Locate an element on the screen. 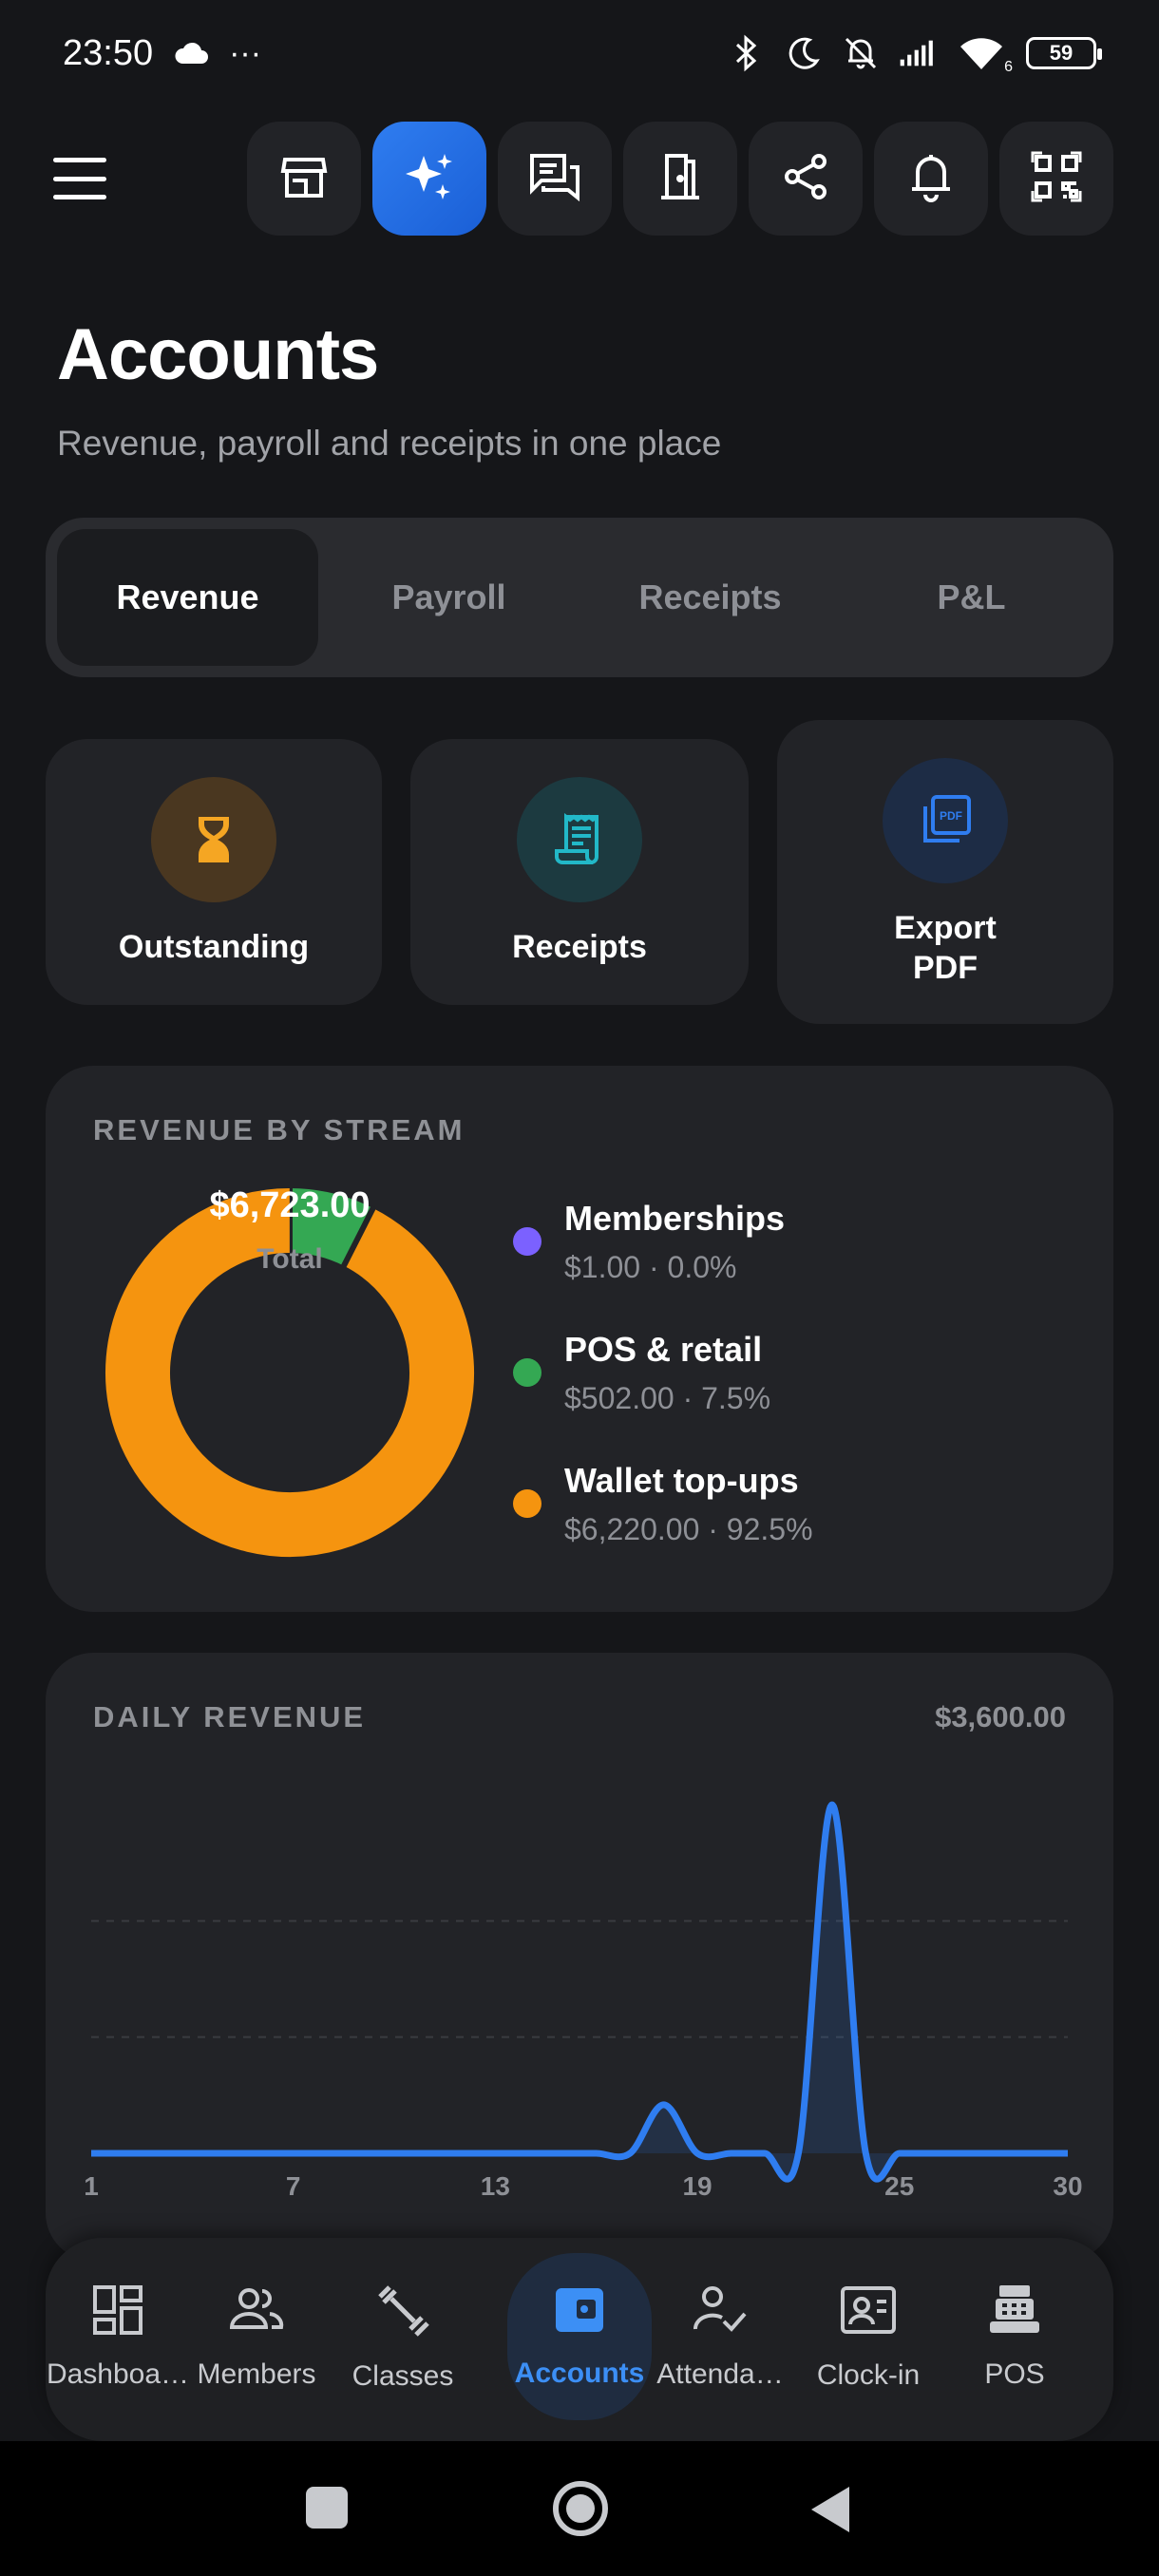  x-tick-label: 19 is located at coordinates (697, 2186).